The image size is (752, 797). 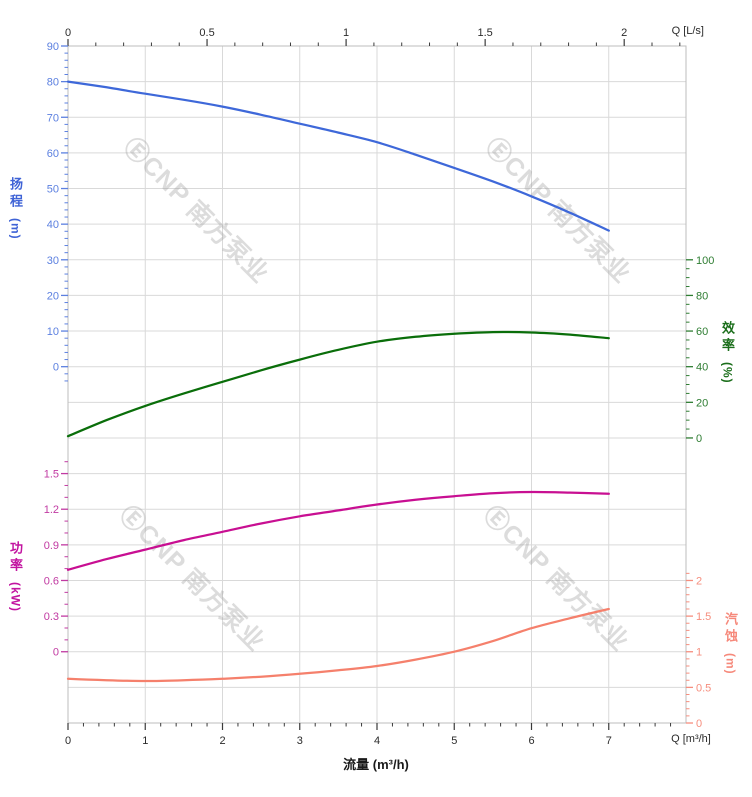 I want to click on efficiency-axis-title-text: 效率, so click(x=727, y=338).